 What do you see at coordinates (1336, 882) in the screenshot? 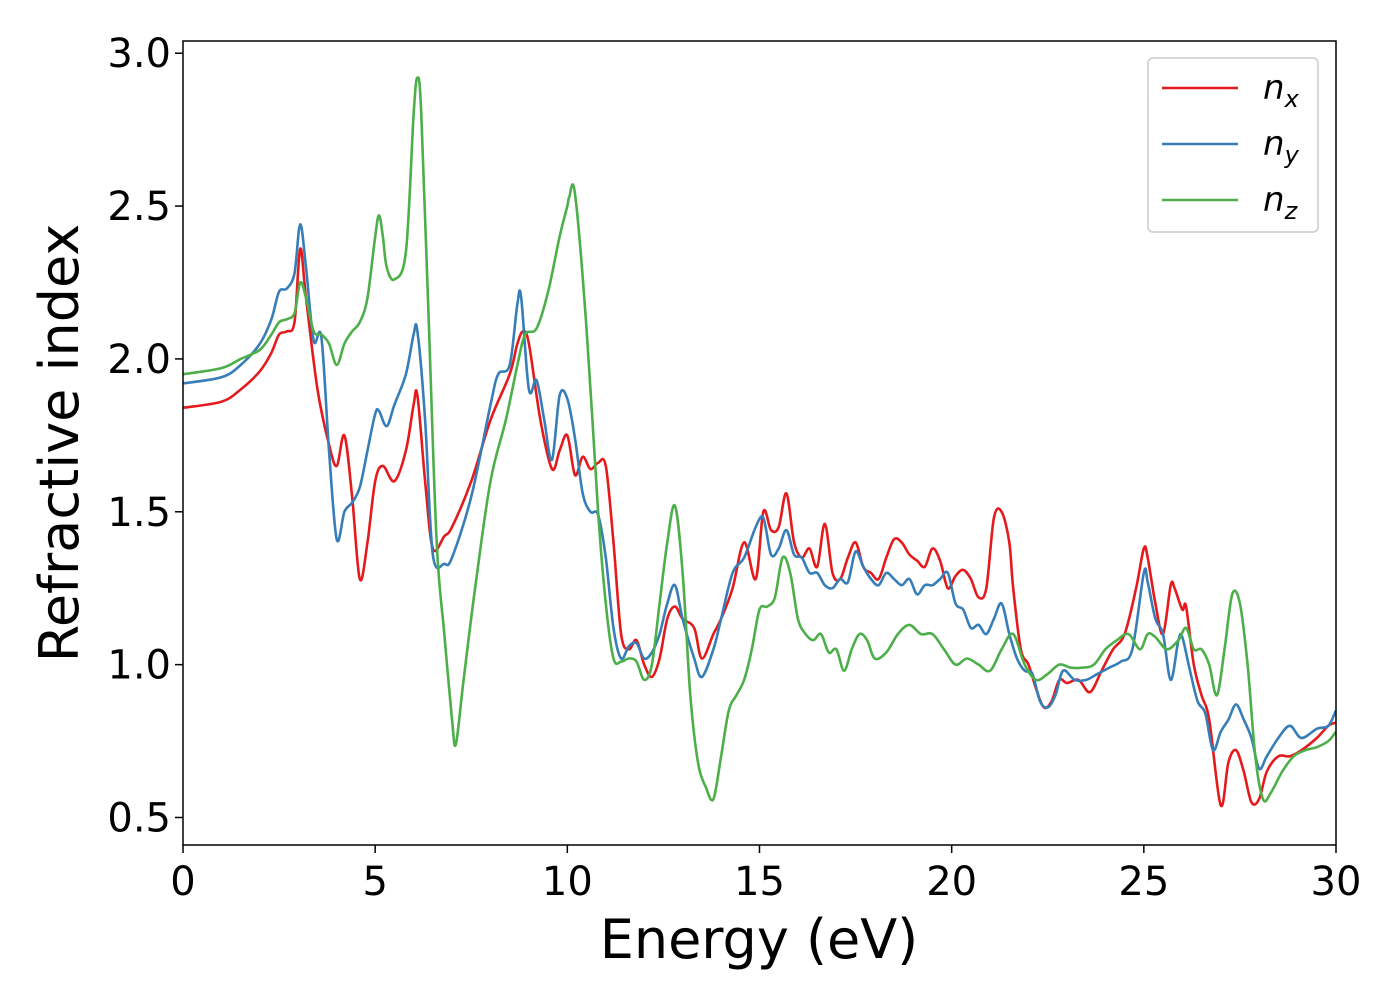
I see `x-tick-label: 30` at bounding box center [1336, 882].